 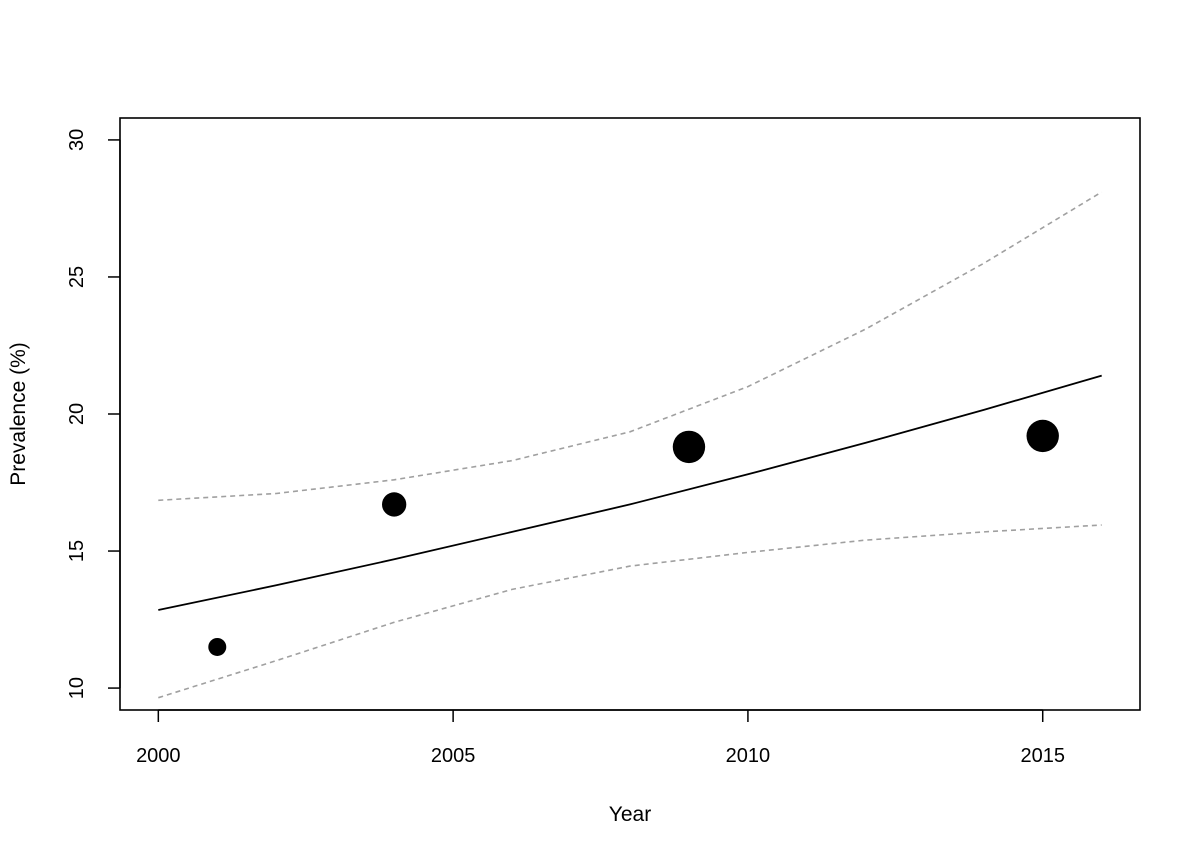 I want to click on y-tick-label-10: 10, so click(x=77, y=688).